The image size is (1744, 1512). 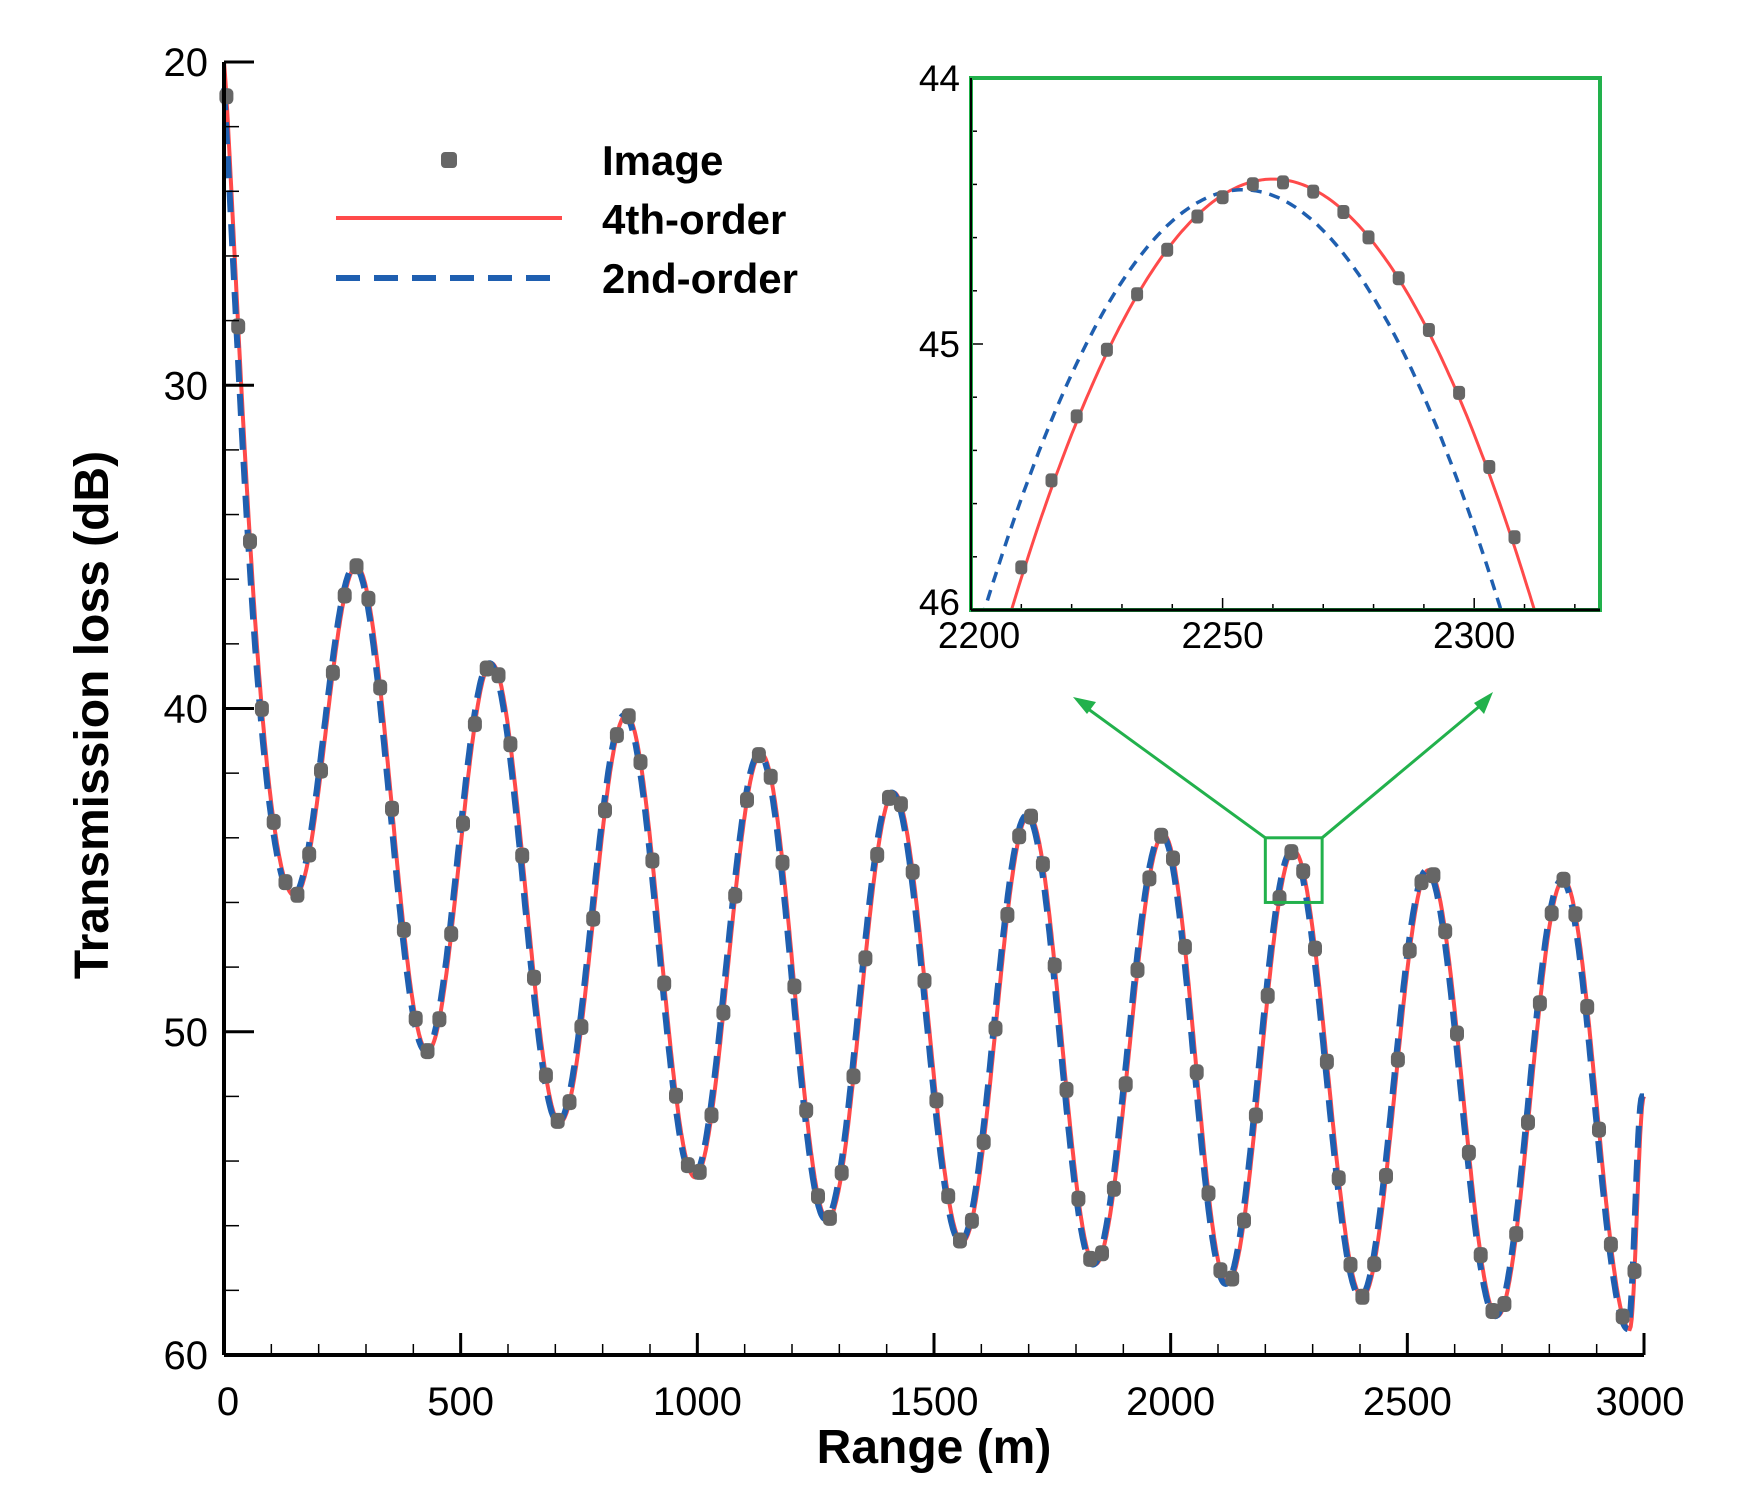 What do you see at coordinates (228, 1402) in the screenshot?
I see `x-tick-label: 0` at bounding box center [228, 1402].